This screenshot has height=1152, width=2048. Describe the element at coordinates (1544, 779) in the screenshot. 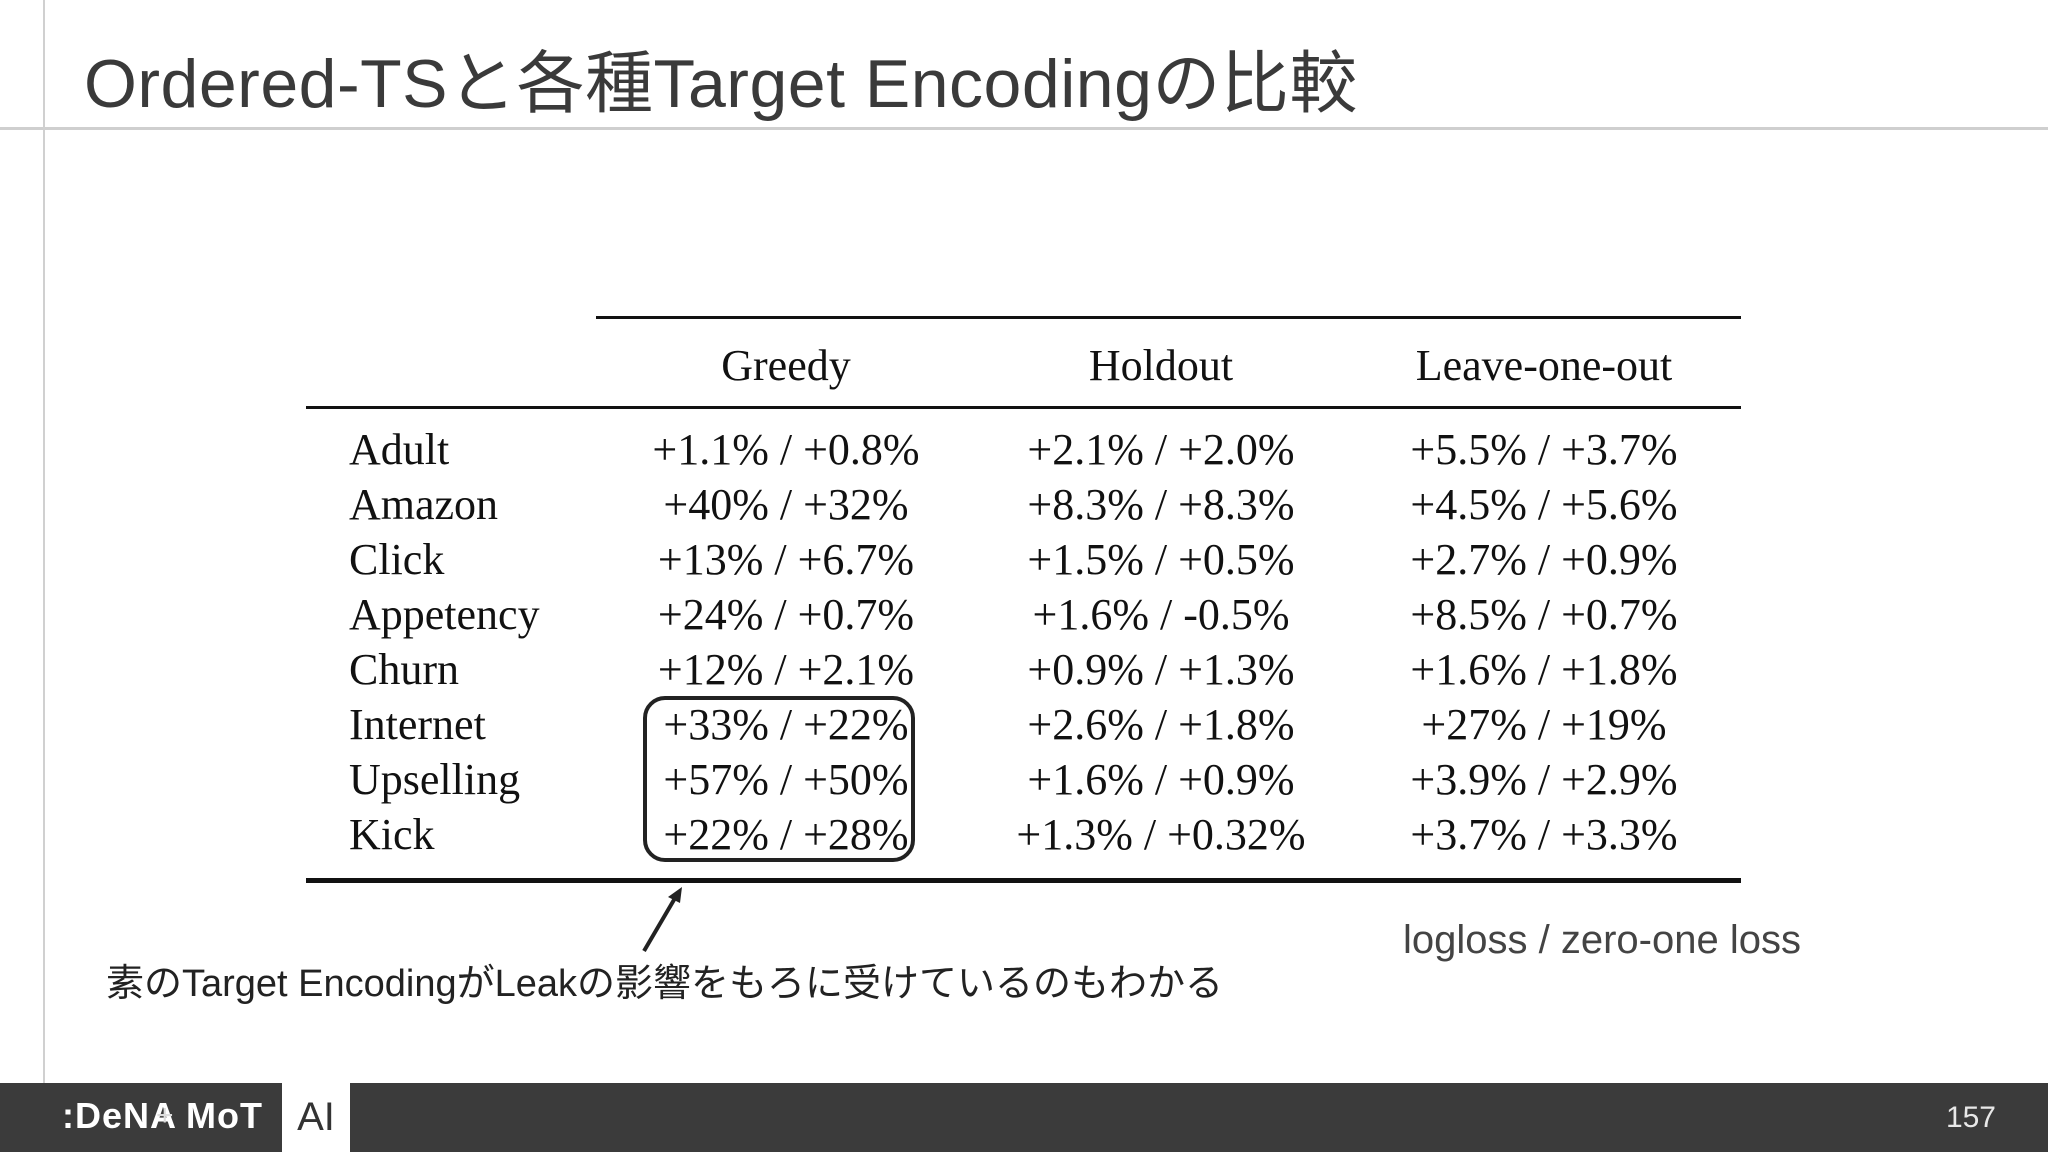

I see `cell-leave-one-out: +3.9% / +2.9%` at that location.